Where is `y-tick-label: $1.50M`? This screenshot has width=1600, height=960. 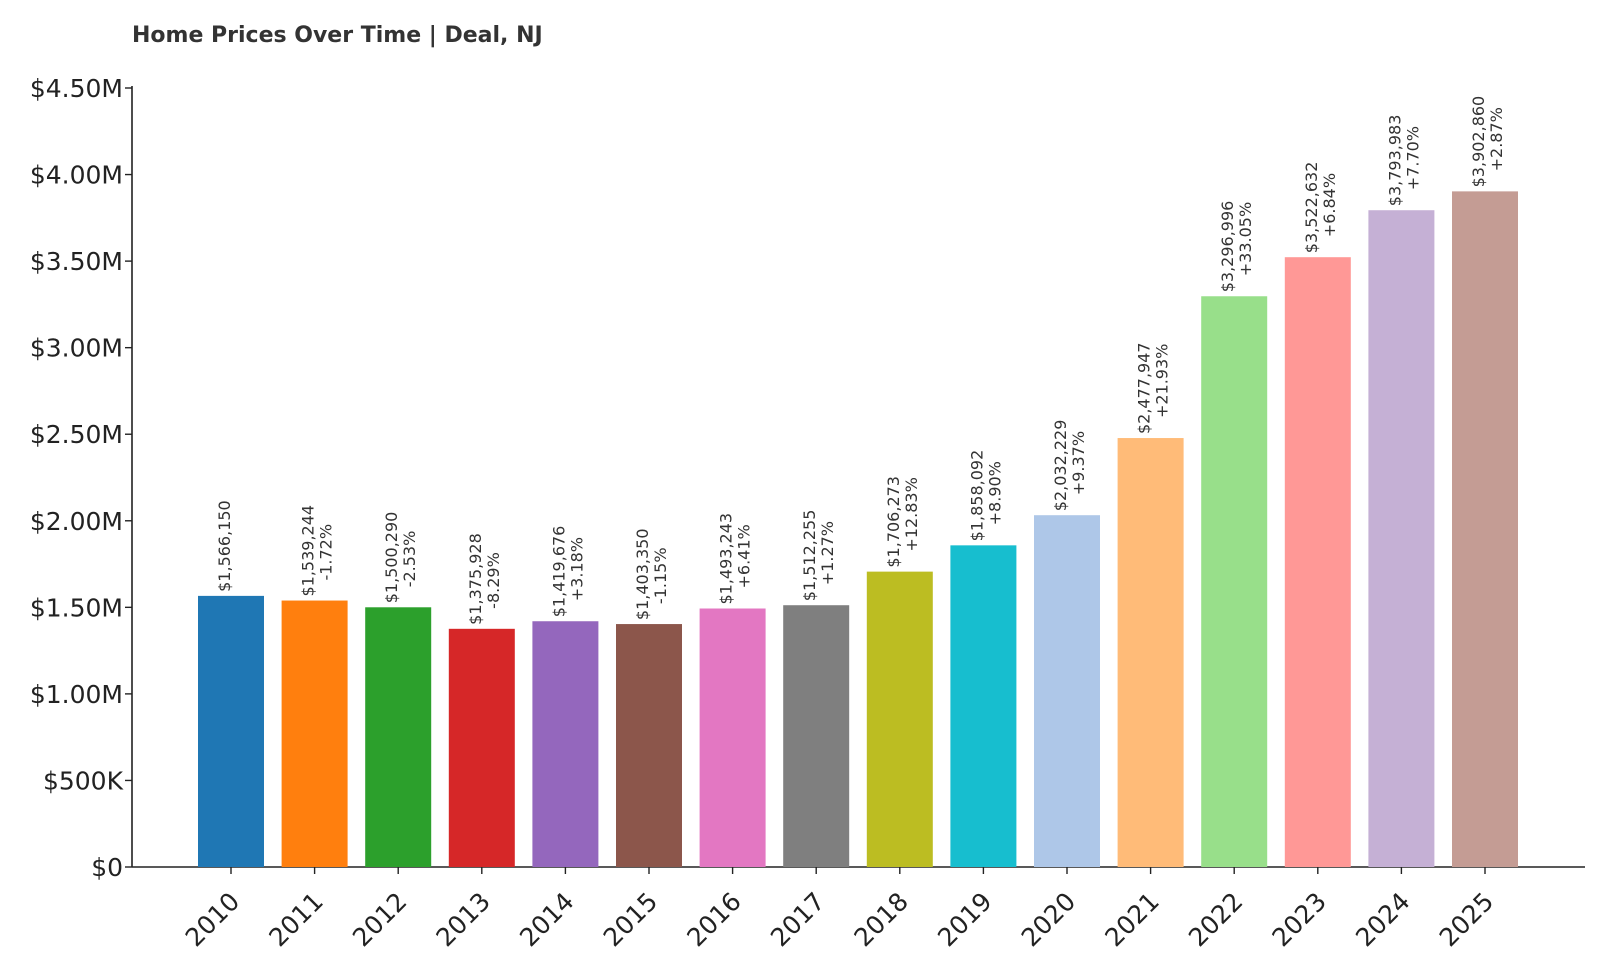 y-tick-label: $1.50M is located at coordinates (76, 607).